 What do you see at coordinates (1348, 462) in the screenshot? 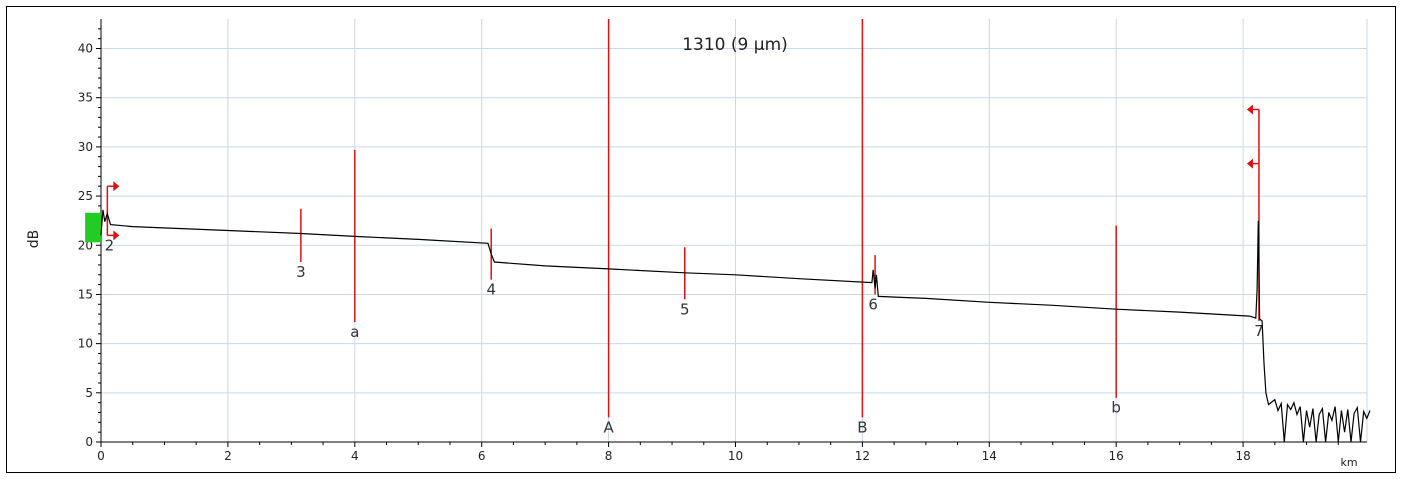
I see `x-axis-unit-label: km` at bounding box center [1348, 462].